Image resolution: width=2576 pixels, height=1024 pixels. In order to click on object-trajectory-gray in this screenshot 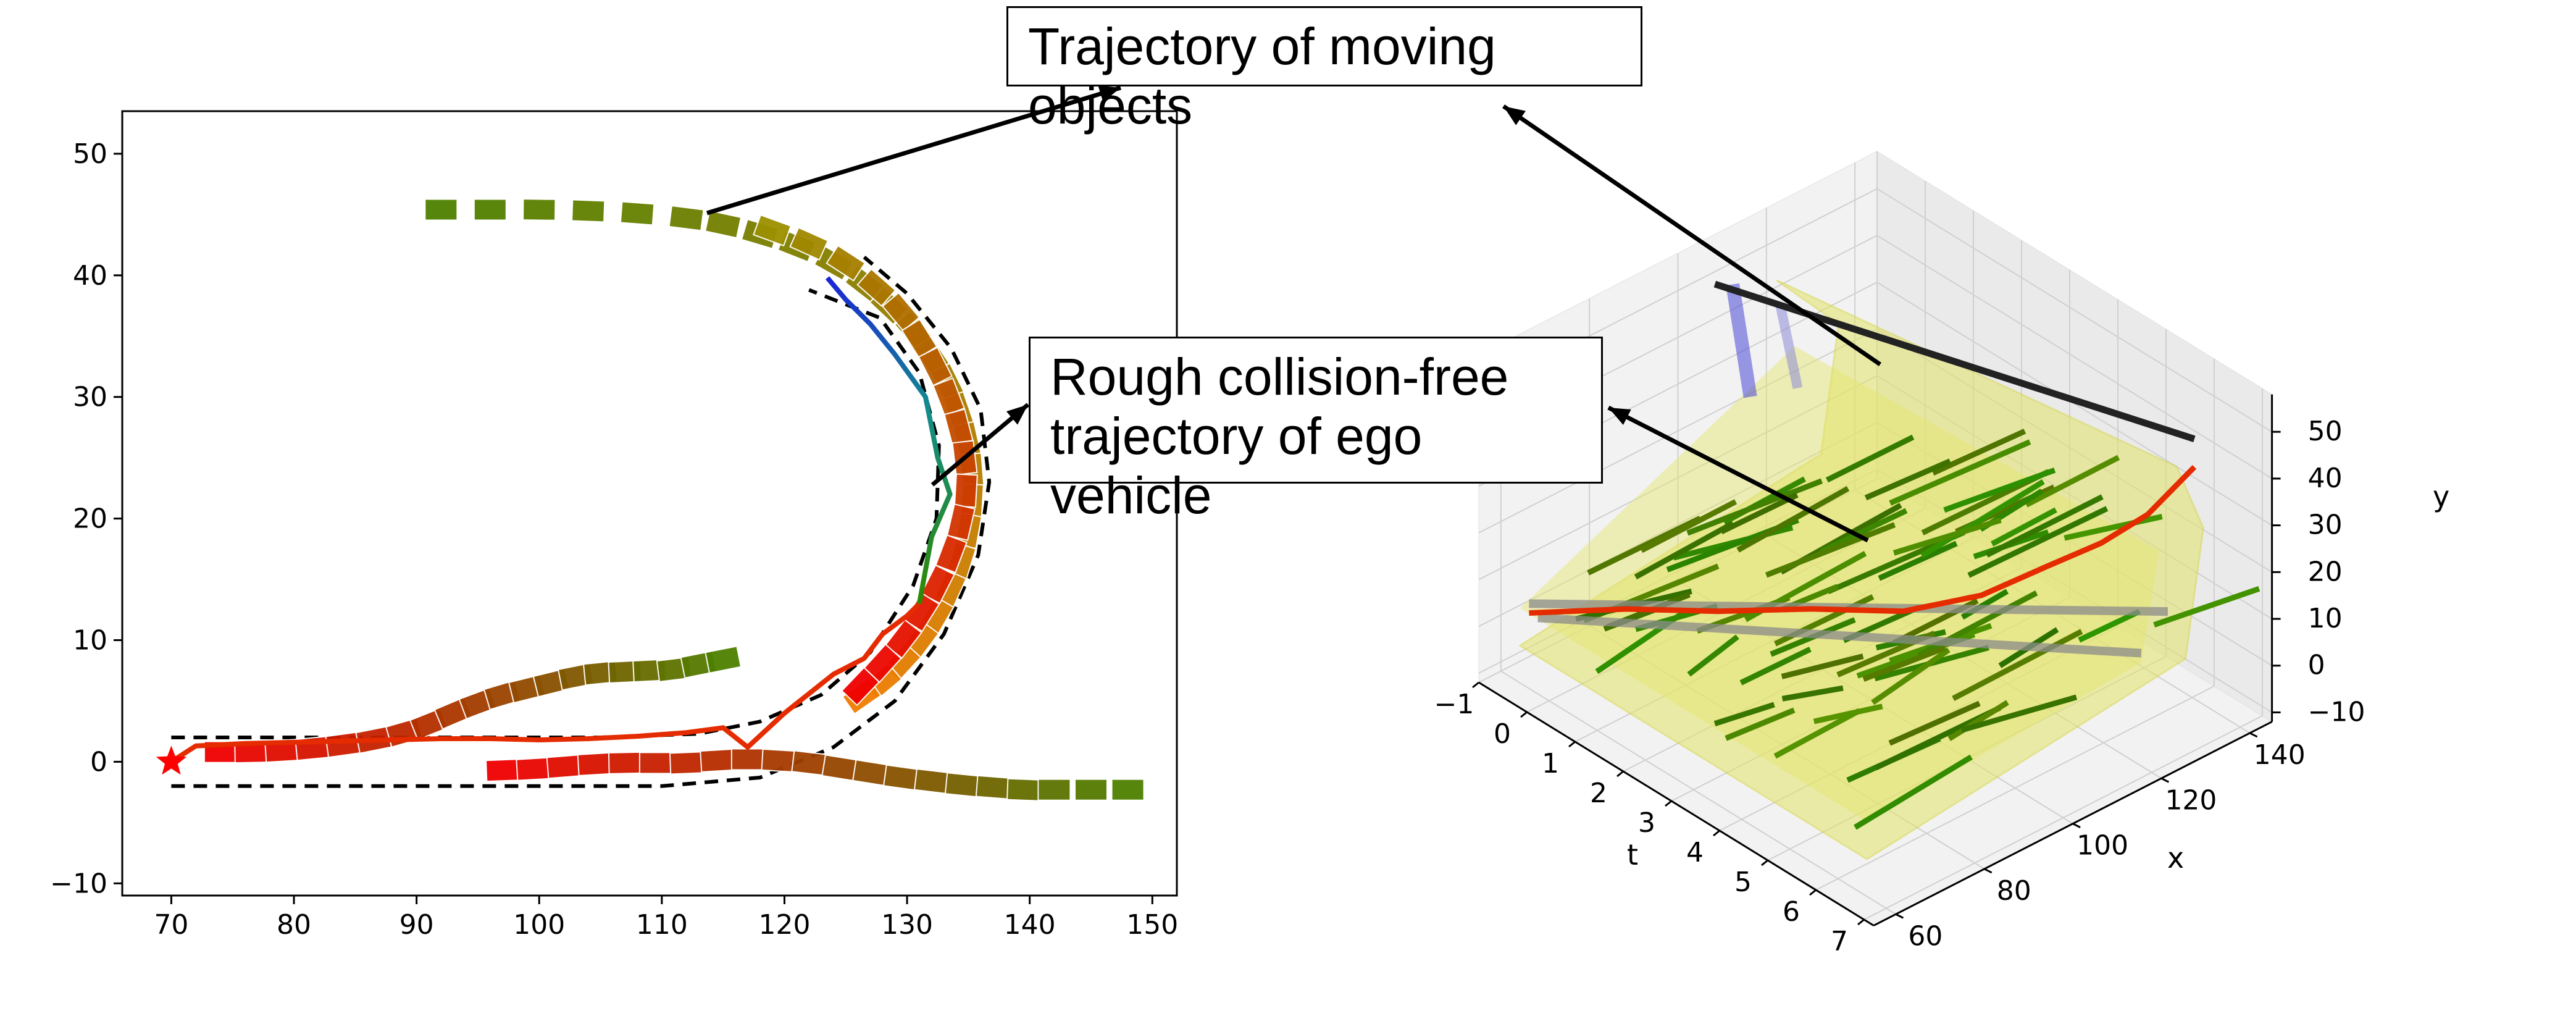, I will do `click(1839, 635)`.